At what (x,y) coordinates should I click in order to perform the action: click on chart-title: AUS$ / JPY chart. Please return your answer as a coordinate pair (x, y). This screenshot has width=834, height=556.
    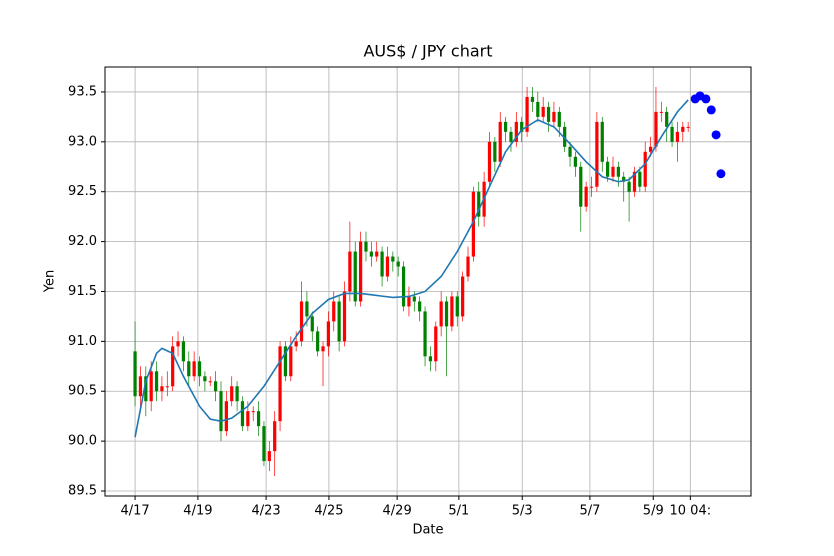
    Looking at the image, I should click on (427, 51).